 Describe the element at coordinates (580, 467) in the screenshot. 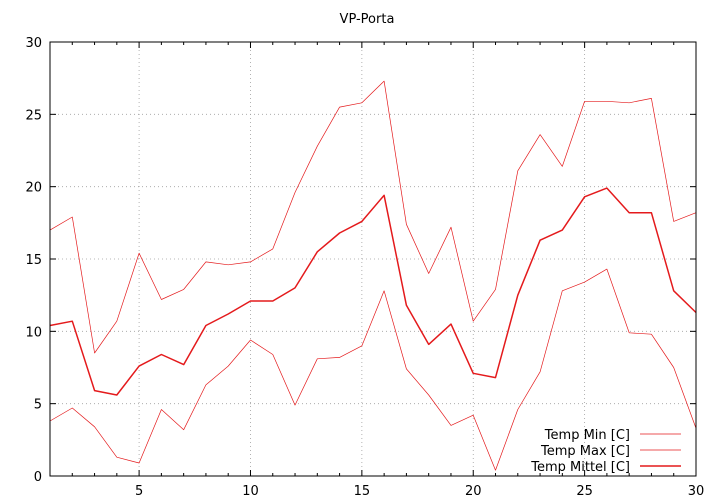

I see `legend-label: Temp Mittel [C]` at that location.